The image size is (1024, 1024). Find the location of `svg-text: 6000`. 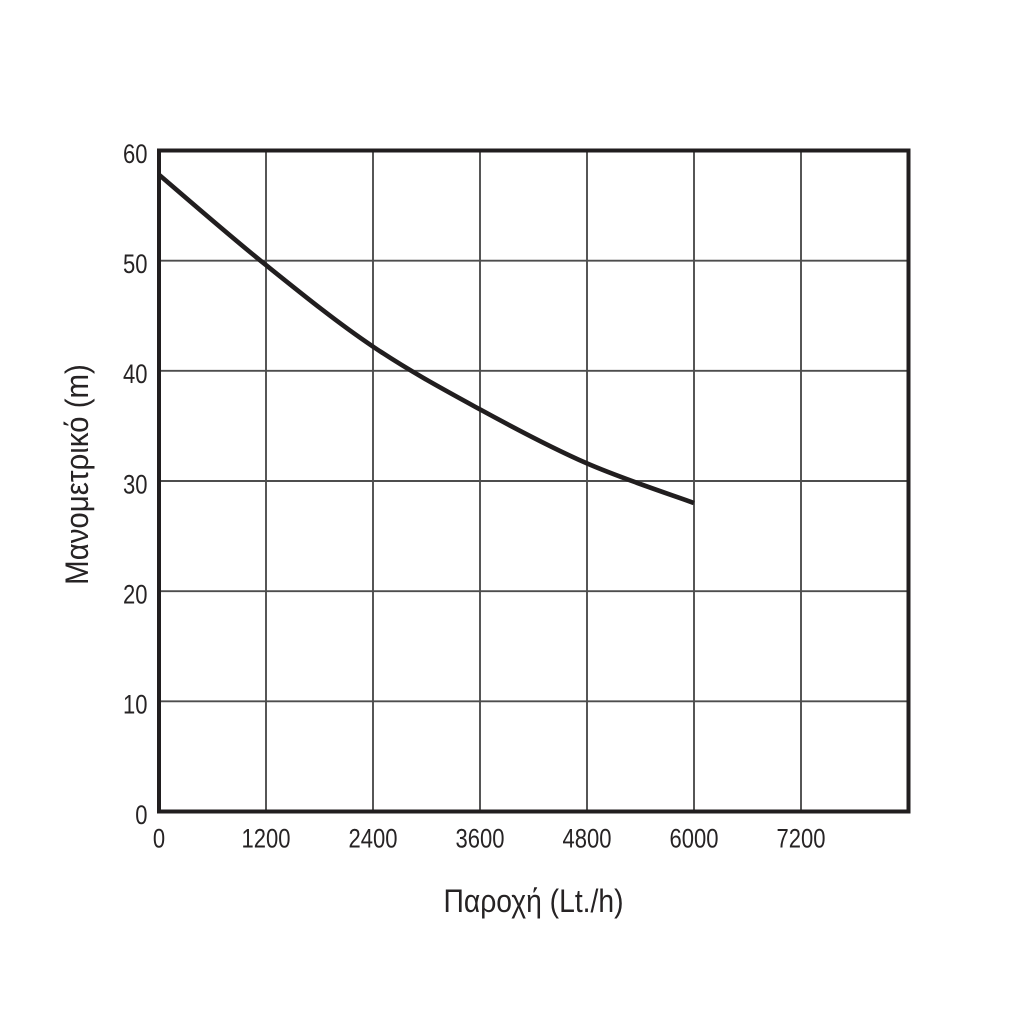

svg-text: 6000 is located at coordinates (694, 839).